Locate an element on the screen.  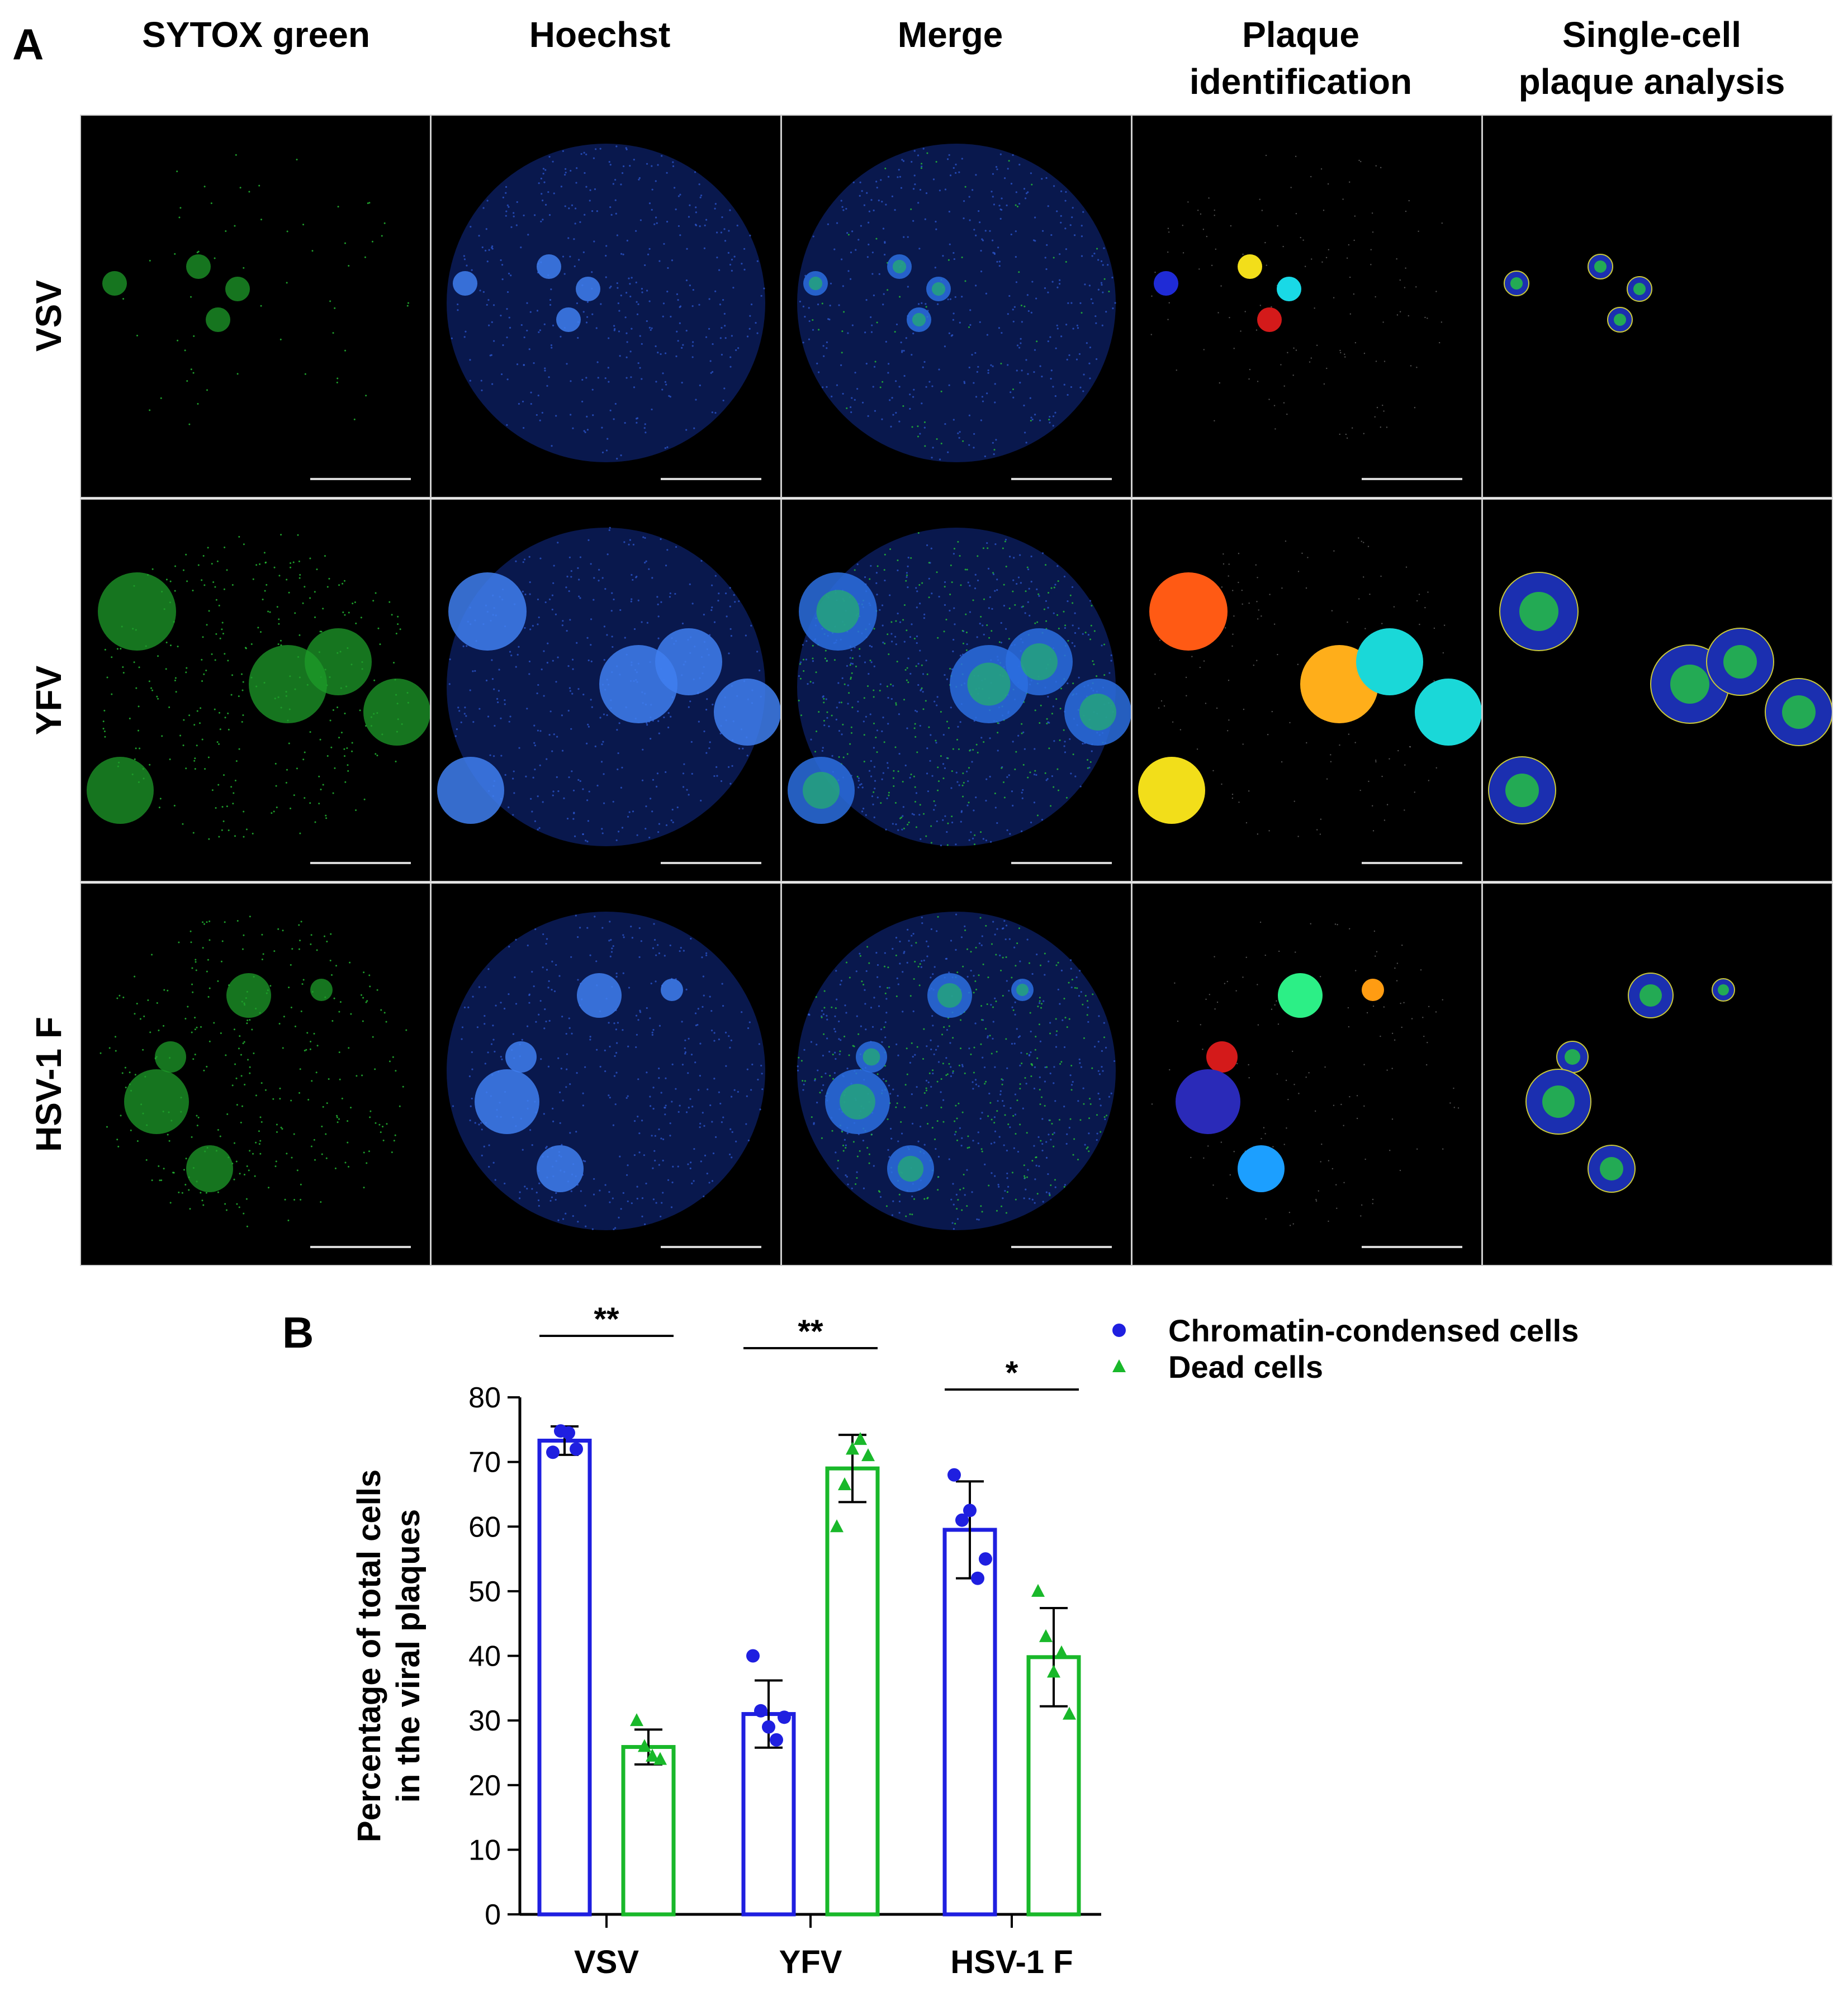
col-header-sytox: SYTOX green is located at coordinates (256, 34).